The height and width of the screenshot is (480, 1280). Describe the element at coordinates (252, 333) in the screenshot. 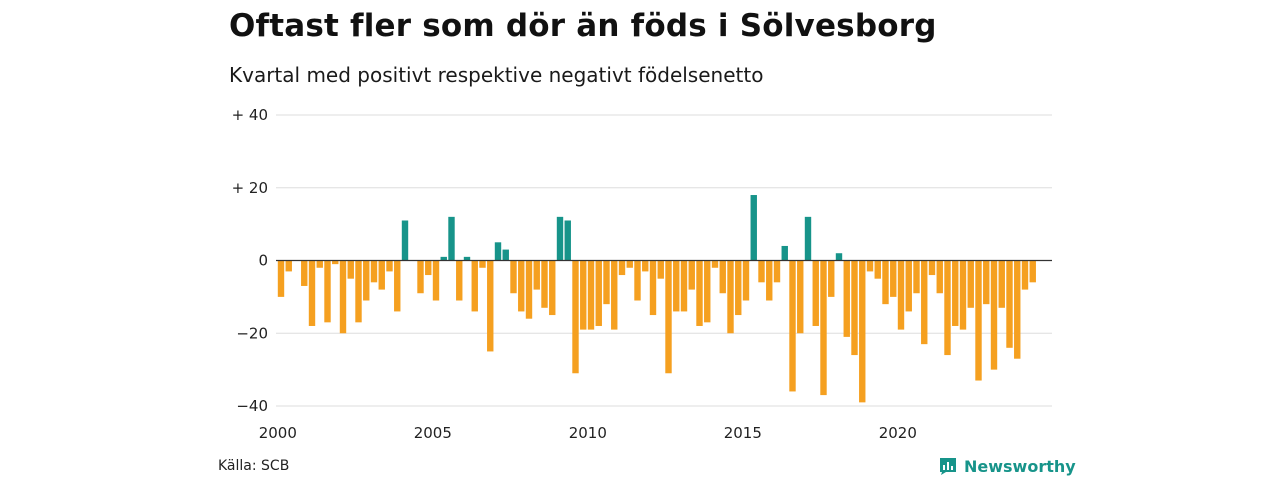

I see `y-tick-label: −20` at that location.